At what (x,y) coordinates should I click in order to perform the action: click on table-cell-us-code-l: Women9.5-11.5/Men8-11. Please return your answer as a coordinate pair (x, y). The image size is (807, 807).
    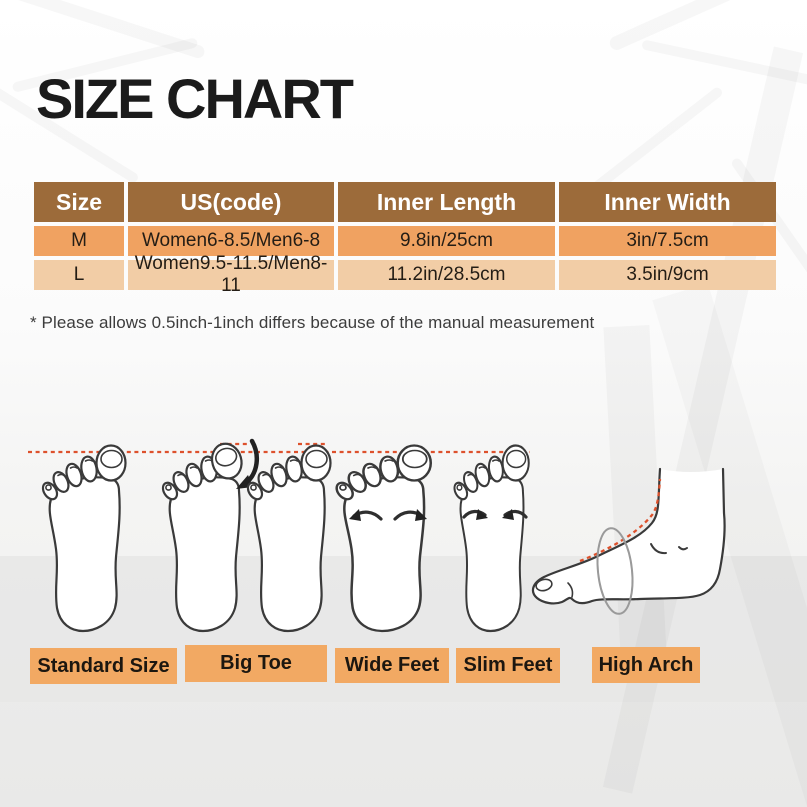
    Looking at the image, I should click on (231, 274).